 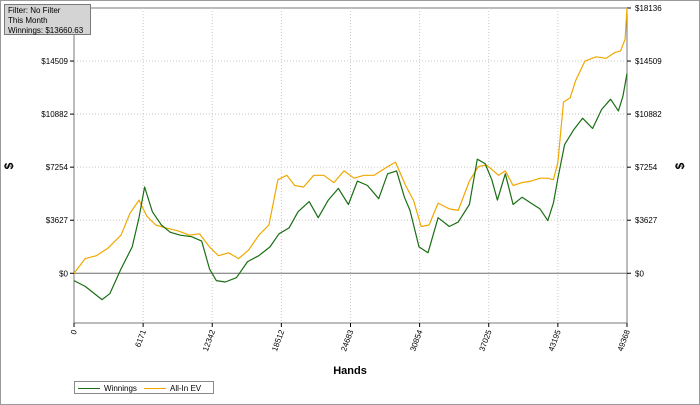 What do you see at coordinates (74, 332) in the screenshot?
I see `x-tick-label: 0` at bounding box center [74, 332].